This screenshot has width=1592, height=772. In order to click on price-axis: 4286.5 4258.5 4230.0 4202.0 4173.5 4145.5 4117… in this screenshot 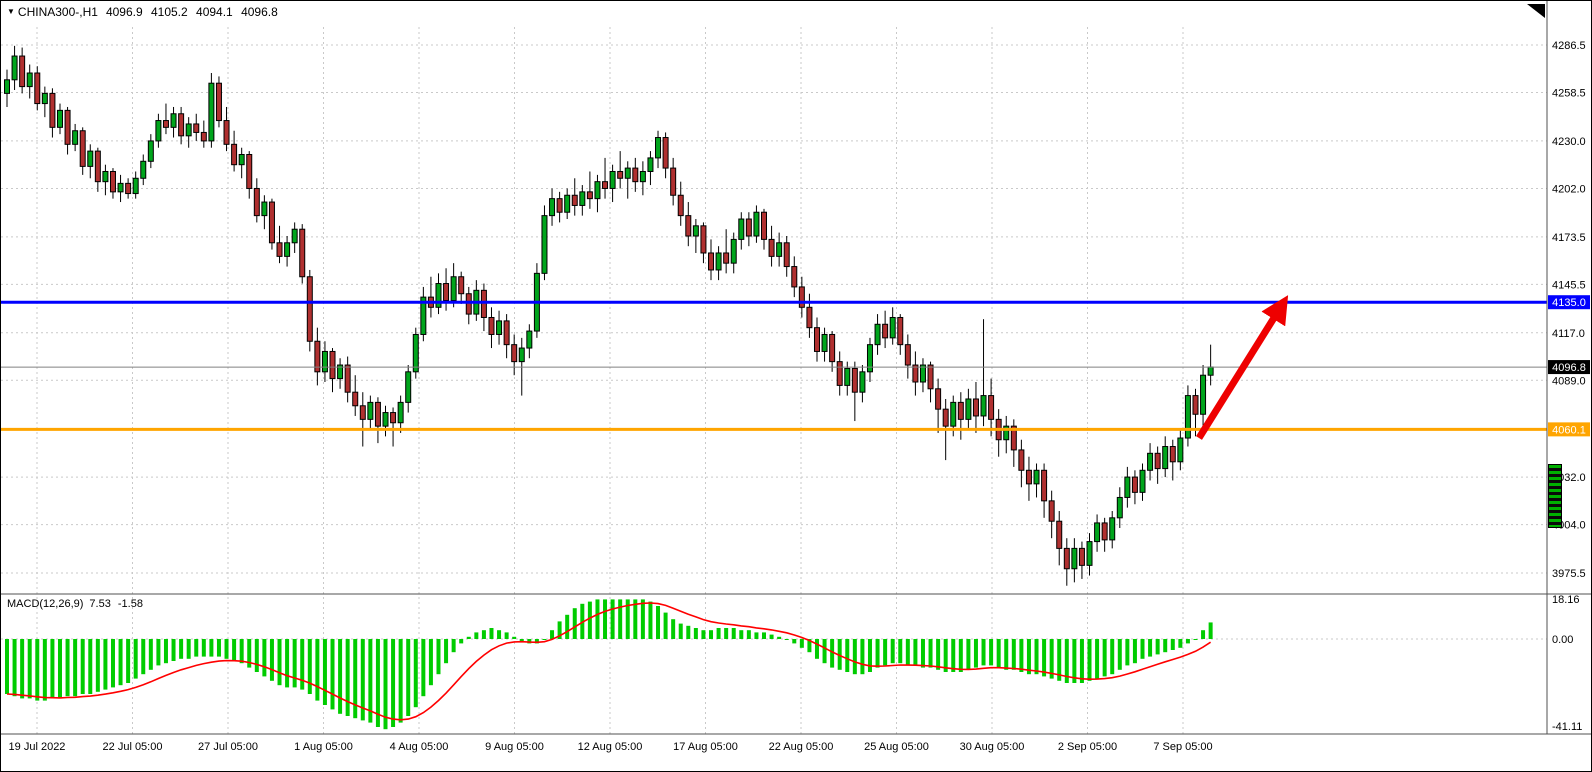, I will do `click(1569, 310)`.